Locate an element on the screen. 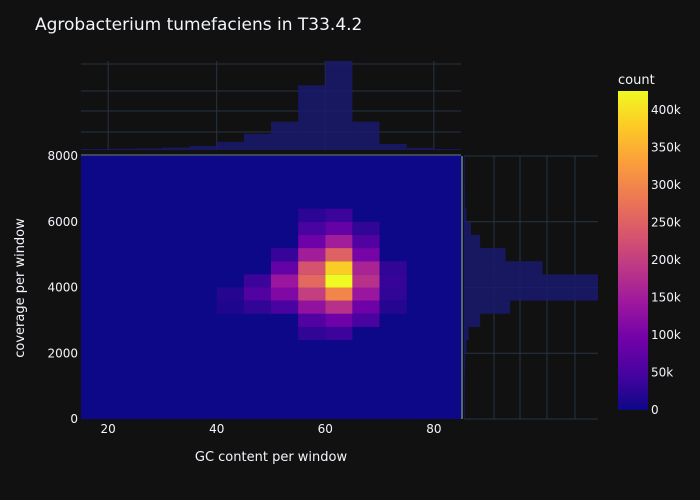  colorbar-tick-label-8: 400k is located at coordinates (666, 110).